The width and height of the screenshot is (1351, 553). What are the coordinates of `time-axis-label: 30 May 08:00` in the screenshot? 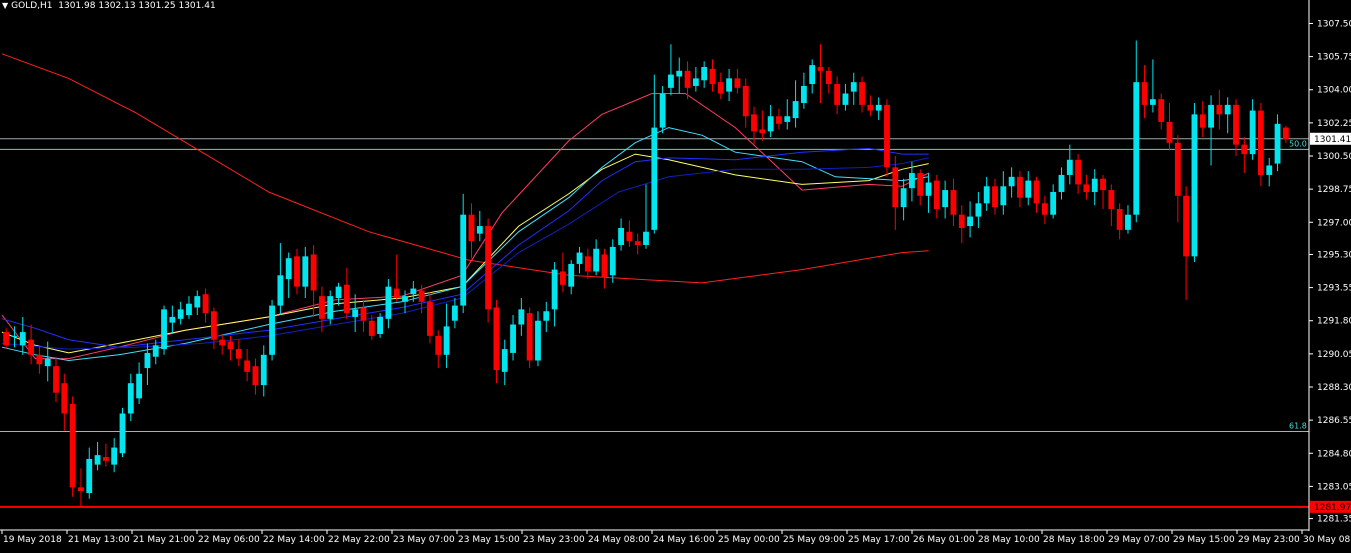 It's located at (1327, 540).